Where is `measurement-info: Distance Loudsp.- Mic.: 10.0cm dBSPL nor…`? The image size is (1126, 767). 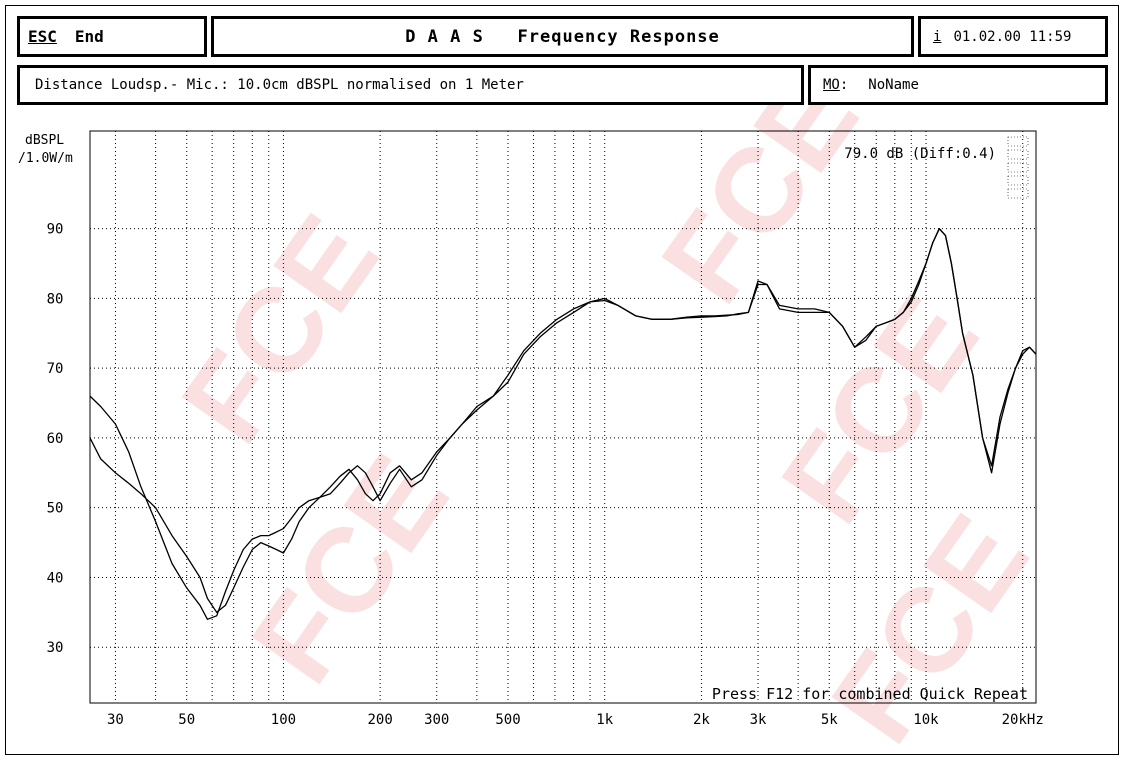 measurement-info: Distance Loudsp.- Mic.: 10.0cm dBSPL nor… is located at coordinates (279, 85).